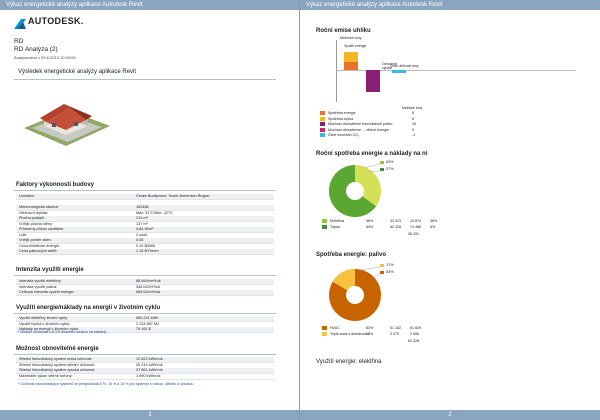 The height and width of the screenshot is (420, 600). What do you see at coordinates (413, 341) in the screenshot?
I see `fuel-total: 62 328` at bounding box center [413, 341].